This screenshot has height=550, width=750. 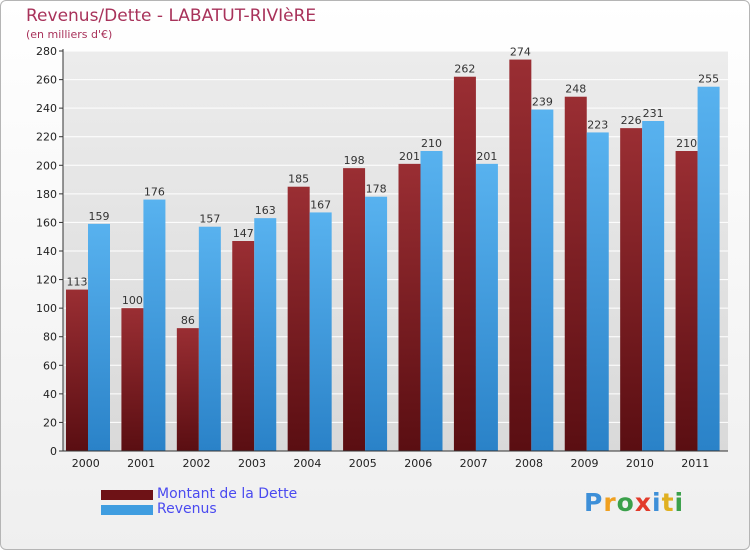 I want to click on data-label-revenus: 223, so click(x=597, y=124).